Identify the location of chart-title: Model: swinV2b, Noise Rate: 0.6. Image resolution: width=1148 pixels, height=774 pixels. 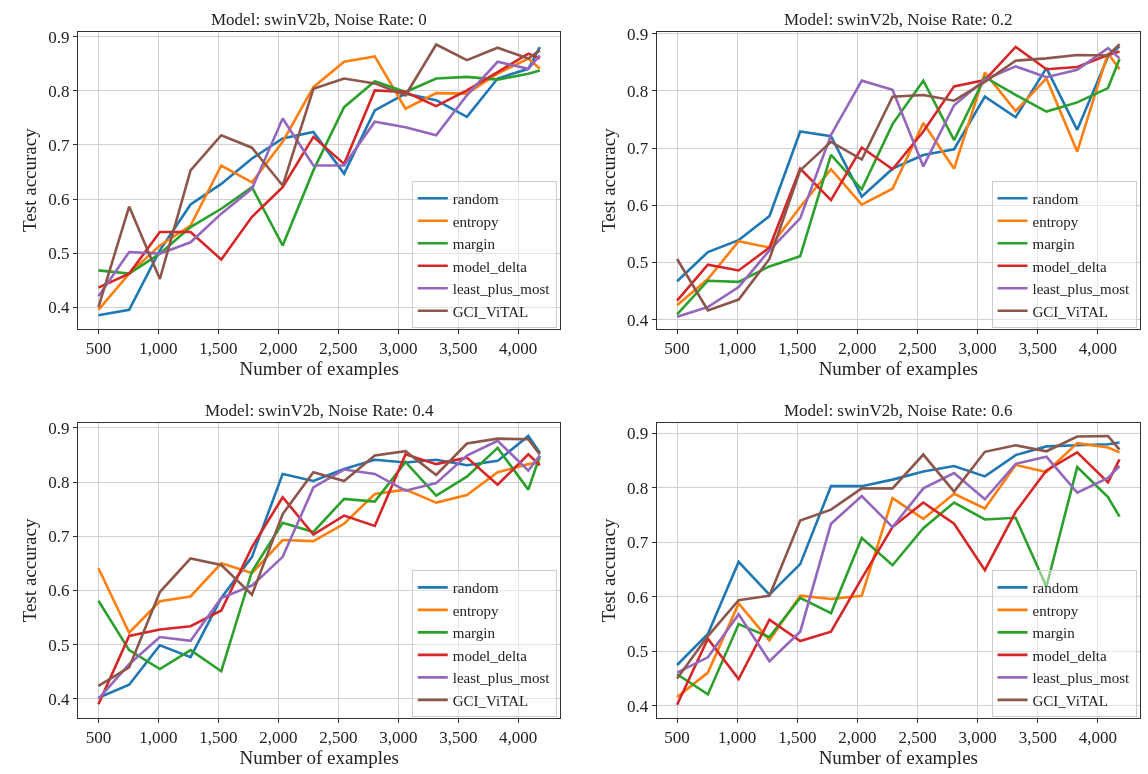
(898, 410).